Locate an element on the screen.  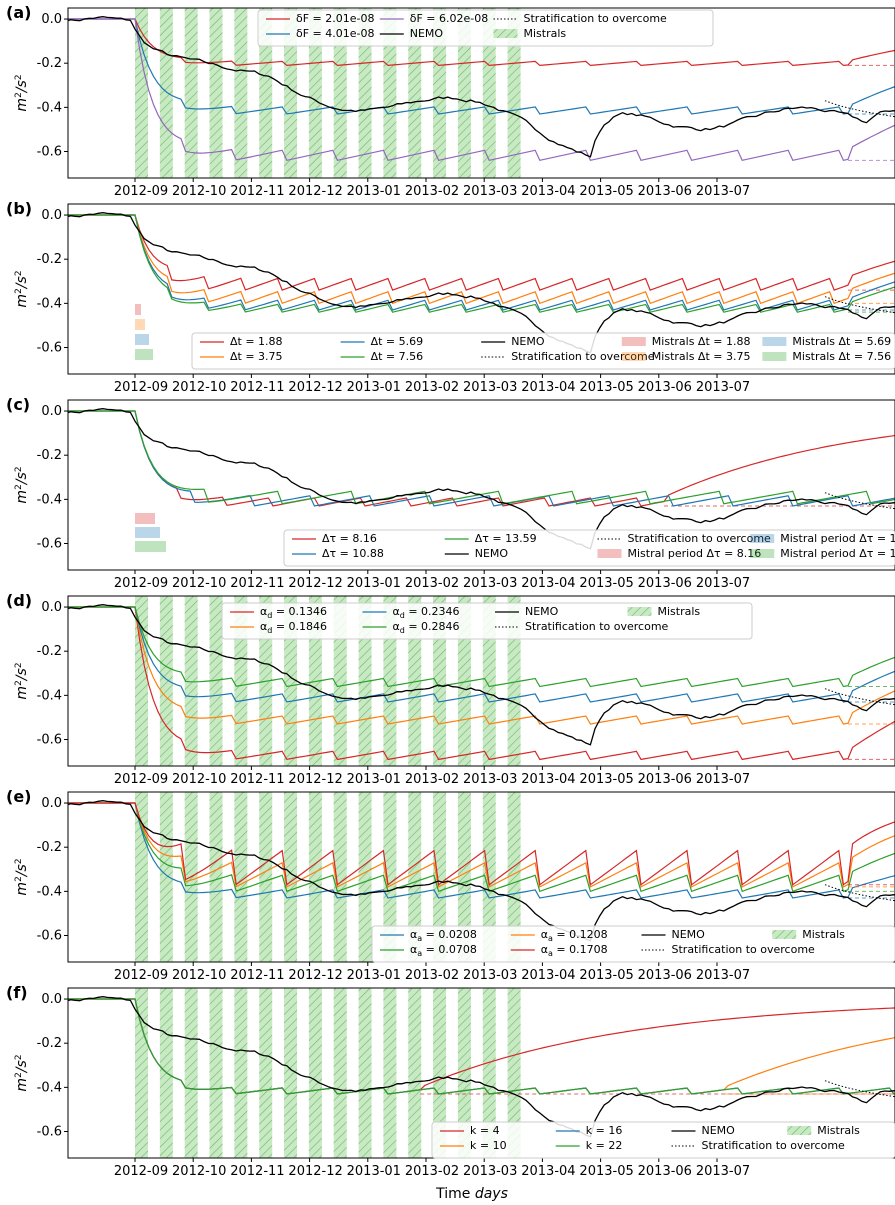
legend-label: αa = 0.0208 is located at coordinates (443, 935).